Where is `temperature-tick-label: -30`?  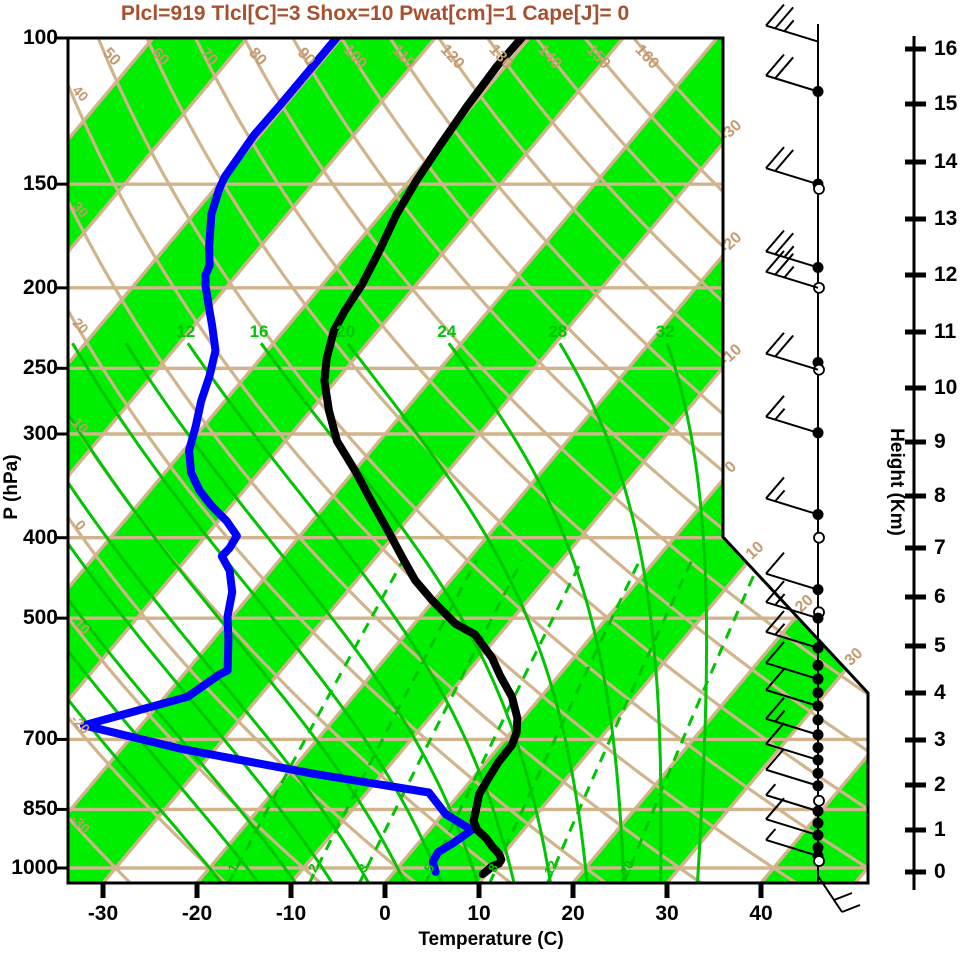
temperature-tick-label: -30 is located at coordinates (103, 913).